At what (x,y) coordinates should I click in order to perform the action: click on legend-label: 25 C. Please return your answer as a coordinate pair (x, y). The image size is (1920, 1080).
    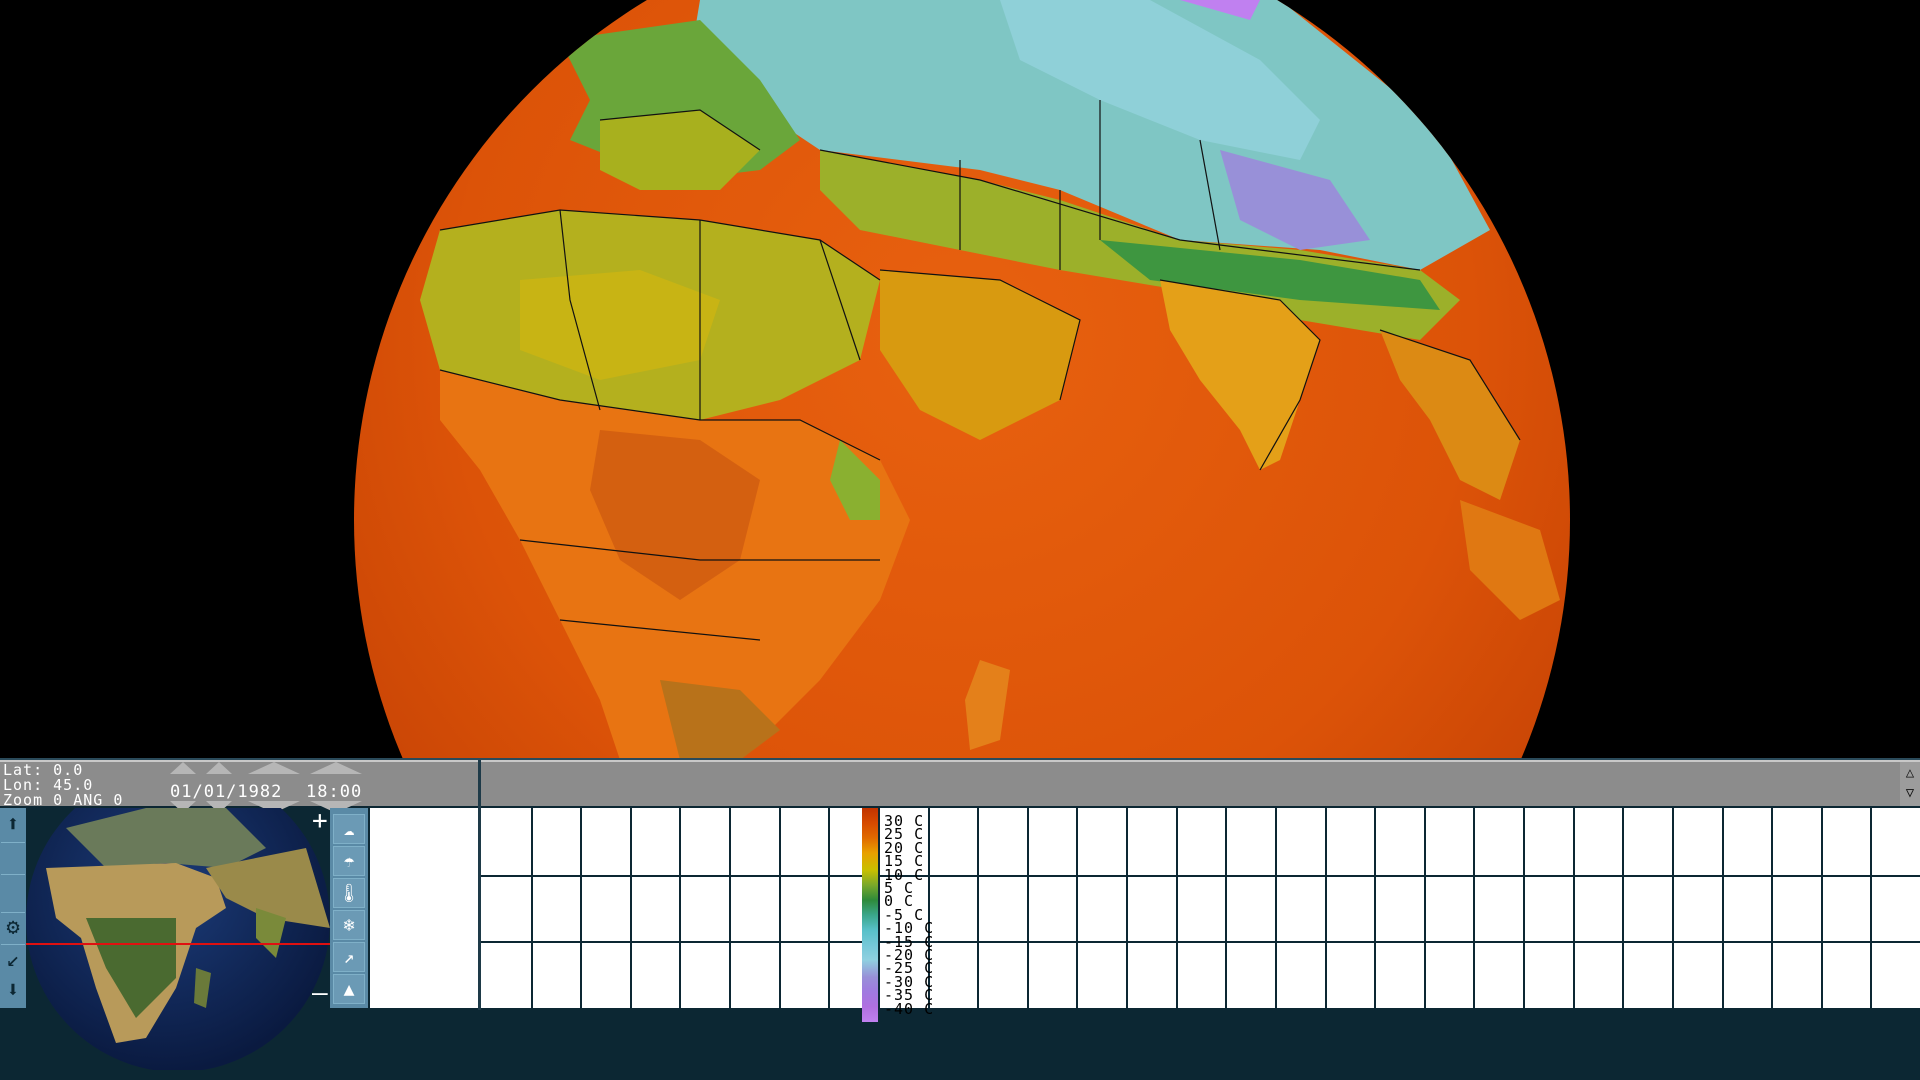
    Looking at the image, I should click on (904, 834).